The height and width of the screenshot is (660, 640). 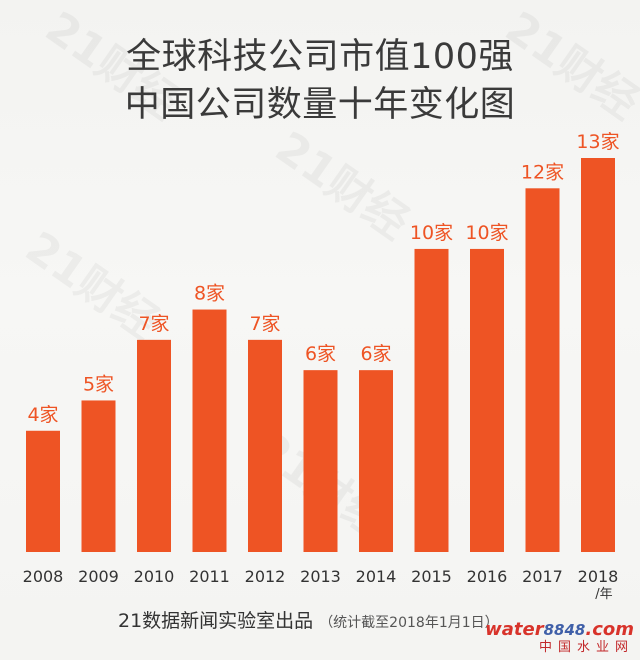 I want to click on x-axis-unit-label: /年, so click(x=603, y=593).